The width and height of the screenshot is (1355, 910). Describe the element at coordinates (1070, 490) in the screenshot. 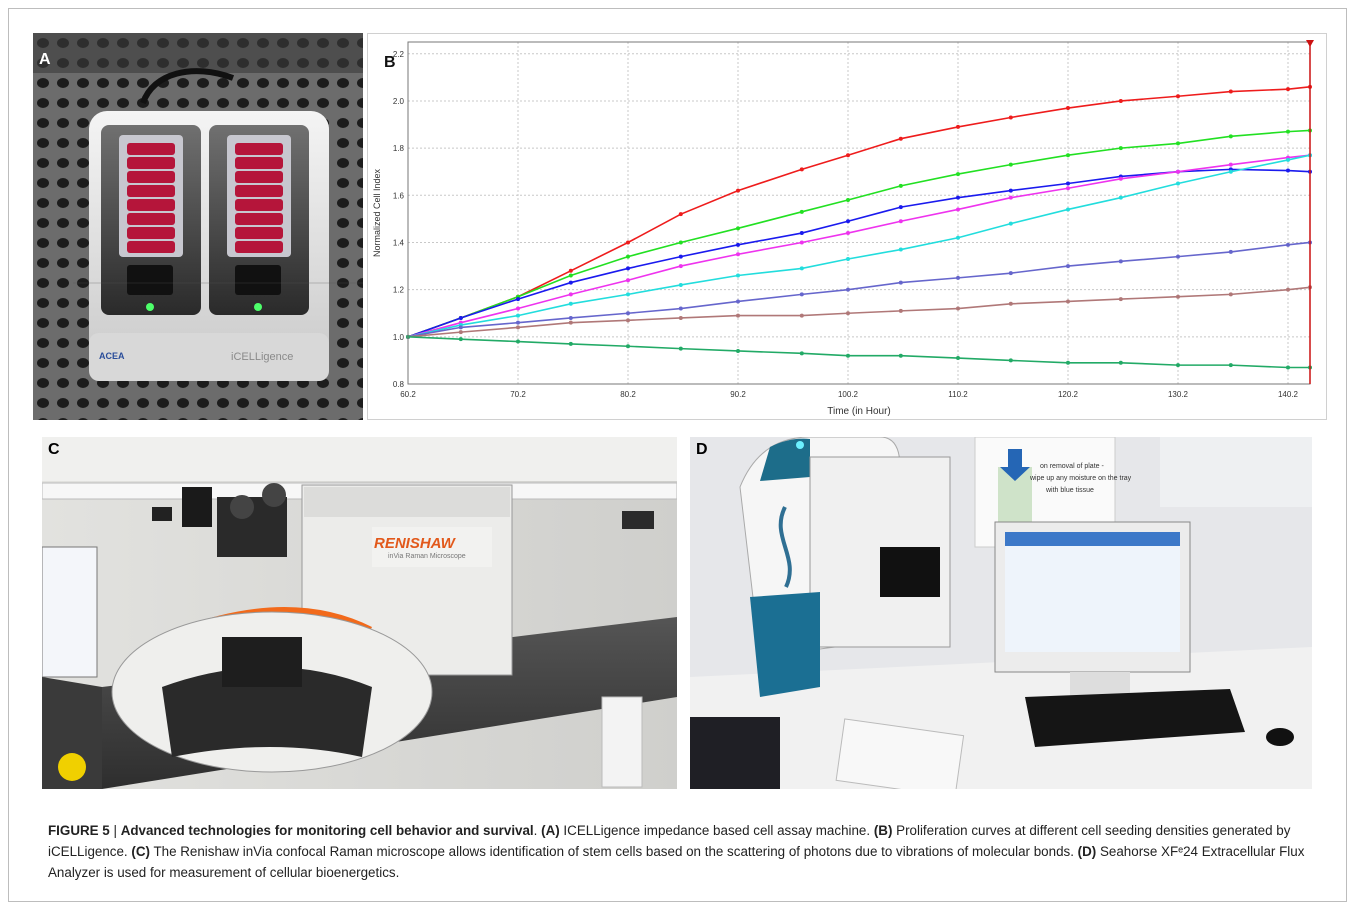

I see `notice-line-3: with blue tissue` at that location.